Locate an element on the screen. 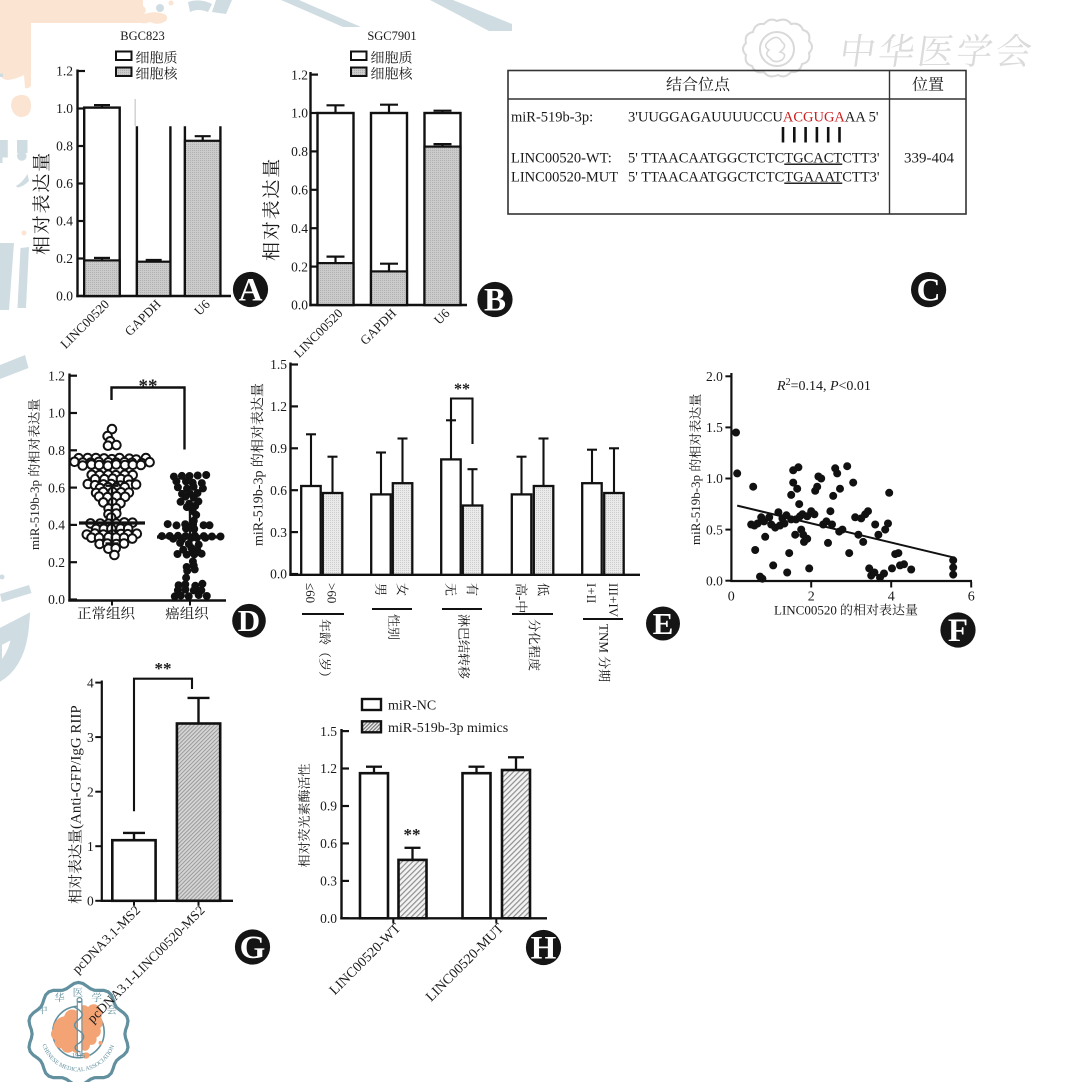  svg-text: ≤60 is located at coordinates (310, 593).